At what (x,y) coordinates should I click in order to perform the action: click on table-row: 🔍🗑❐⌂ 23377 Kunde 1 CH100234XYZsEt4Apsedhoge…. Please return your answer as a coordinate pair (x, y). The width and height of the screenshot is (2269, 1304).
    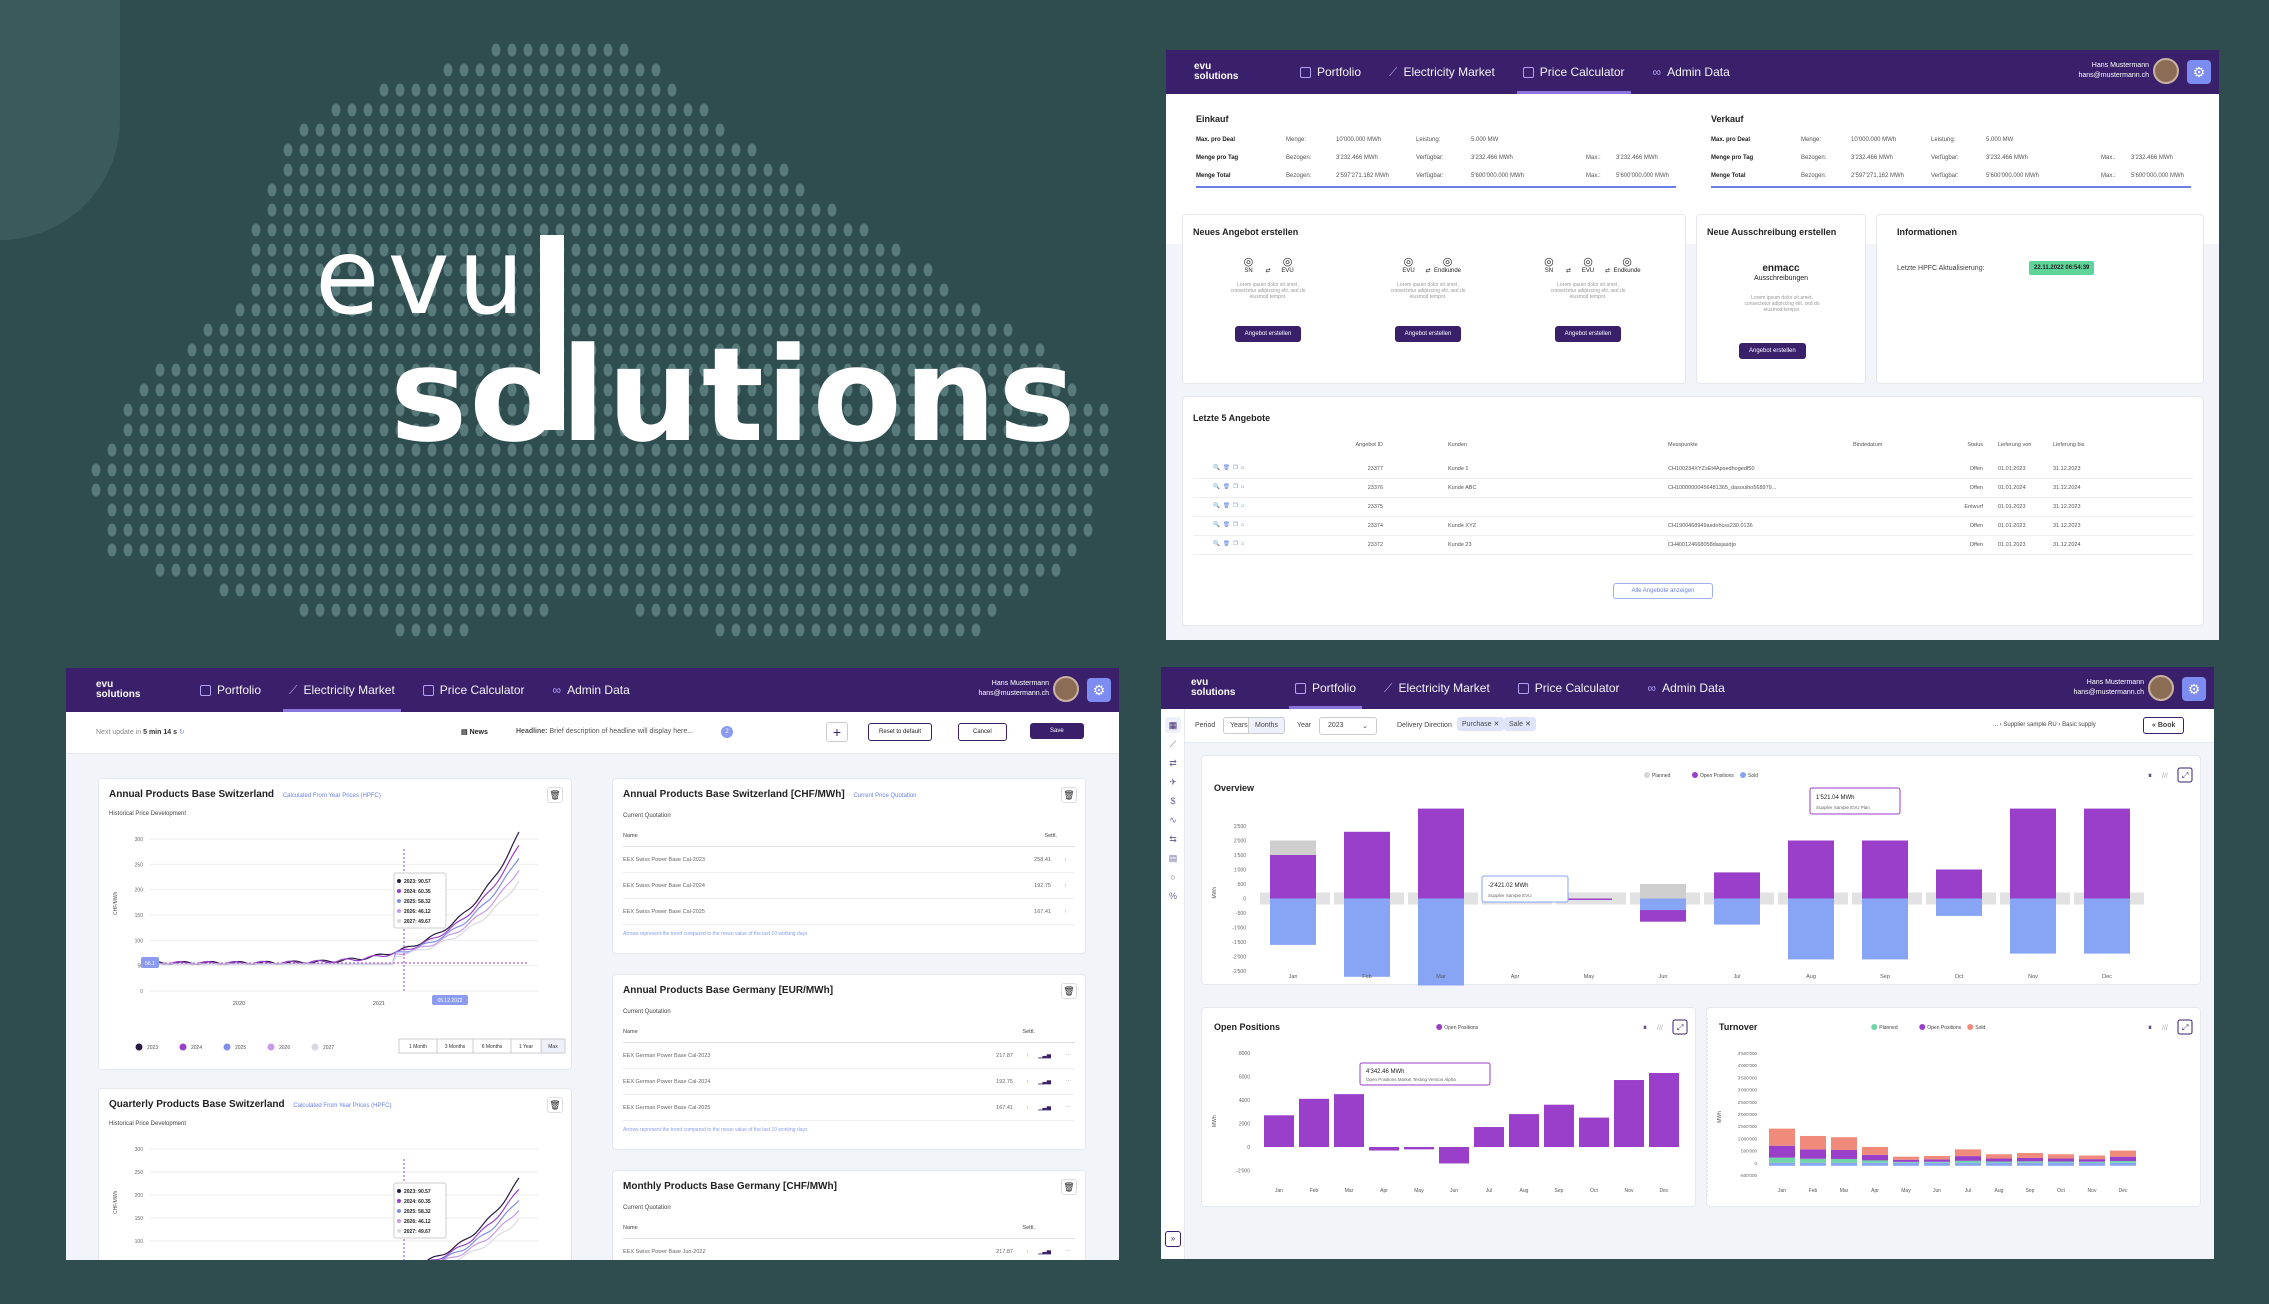
    Looking at the image, I should click on (1693, 469).